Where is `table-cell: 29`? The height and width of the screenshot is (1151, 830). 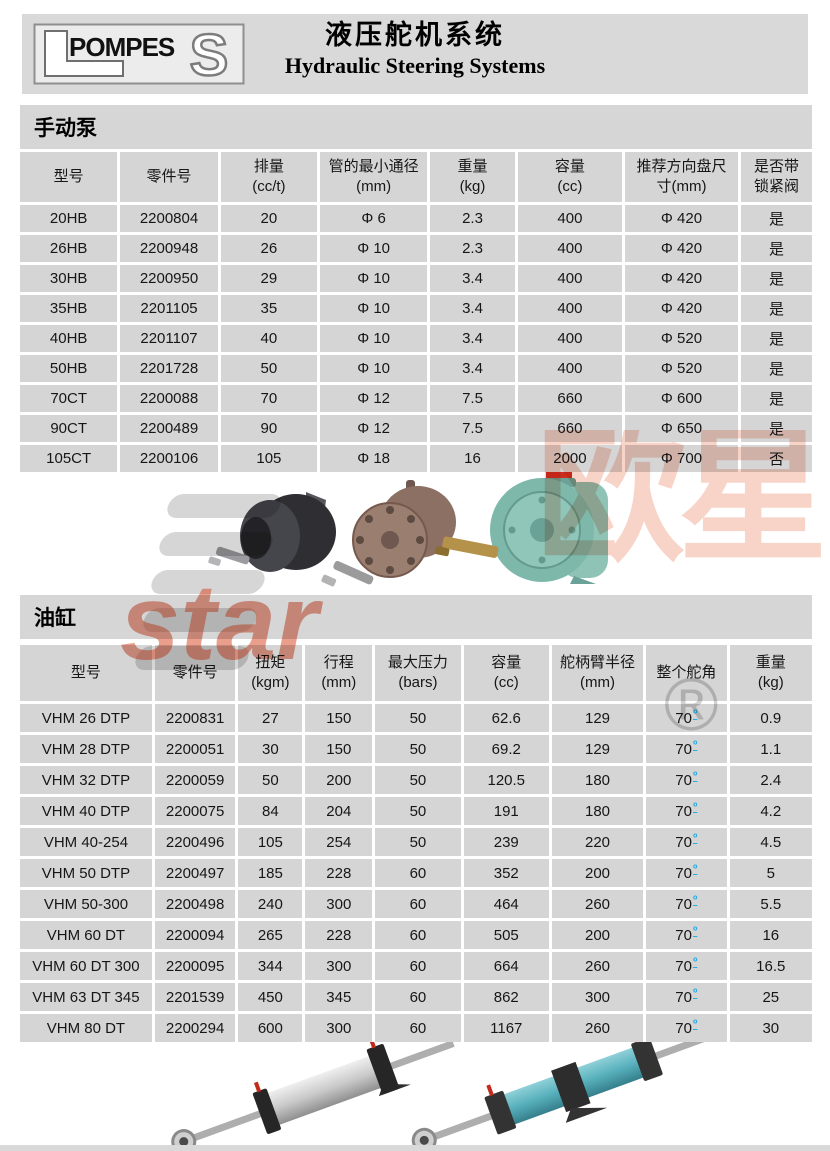 table-cell: 29 is located at coordinates (269, 278).